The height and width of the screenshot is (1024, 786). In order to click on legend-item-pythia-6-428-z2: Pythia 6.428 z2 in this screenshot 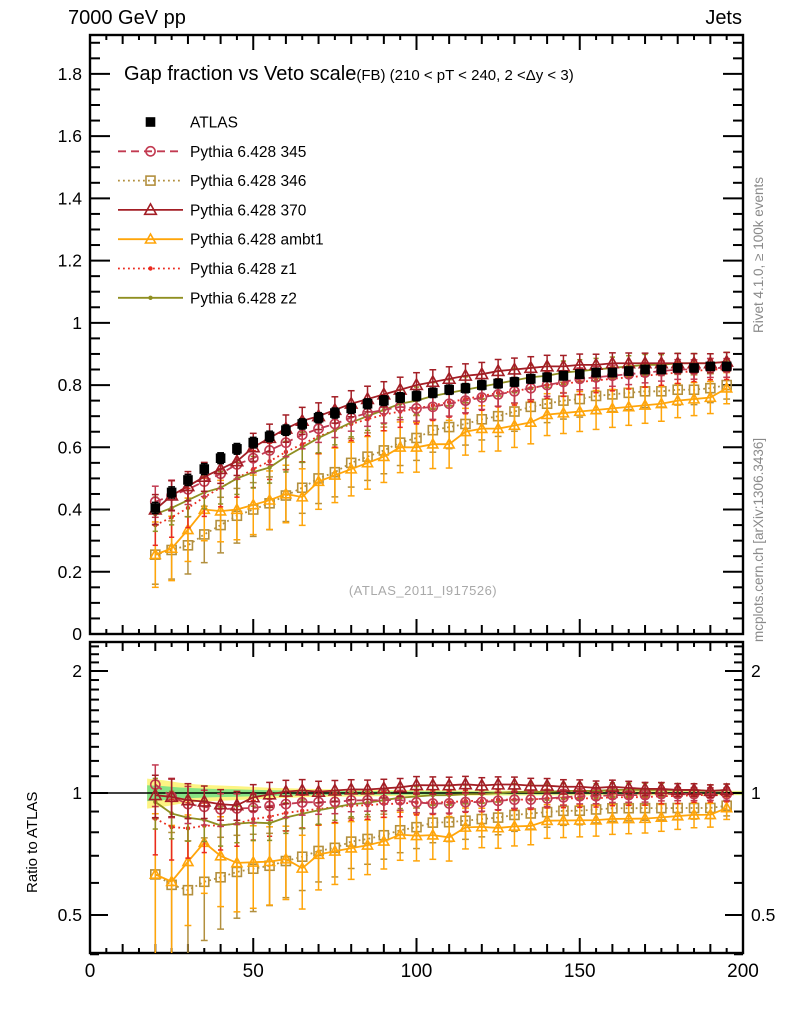, I will do `click(207, 298)`.